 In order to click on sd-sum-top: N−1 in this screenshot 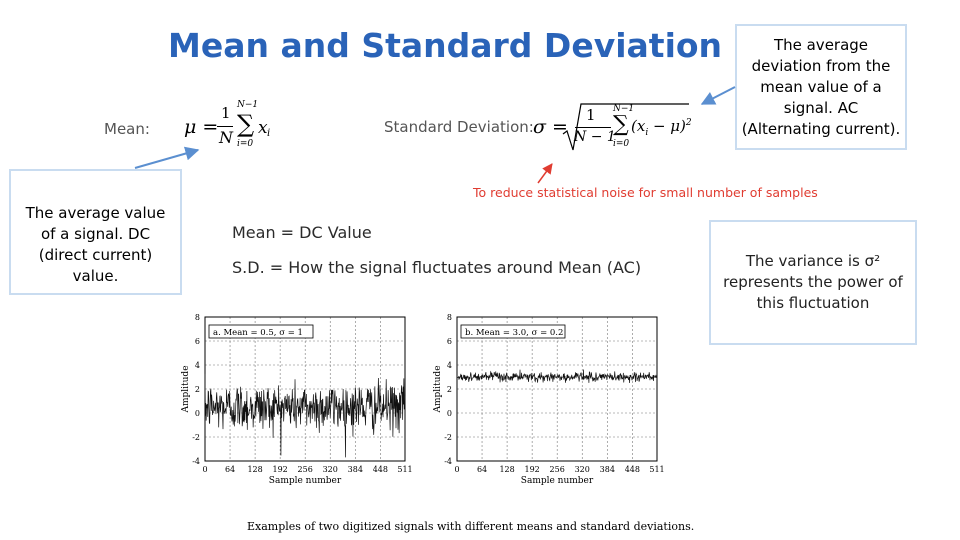, I will do `click(624, 109)`.